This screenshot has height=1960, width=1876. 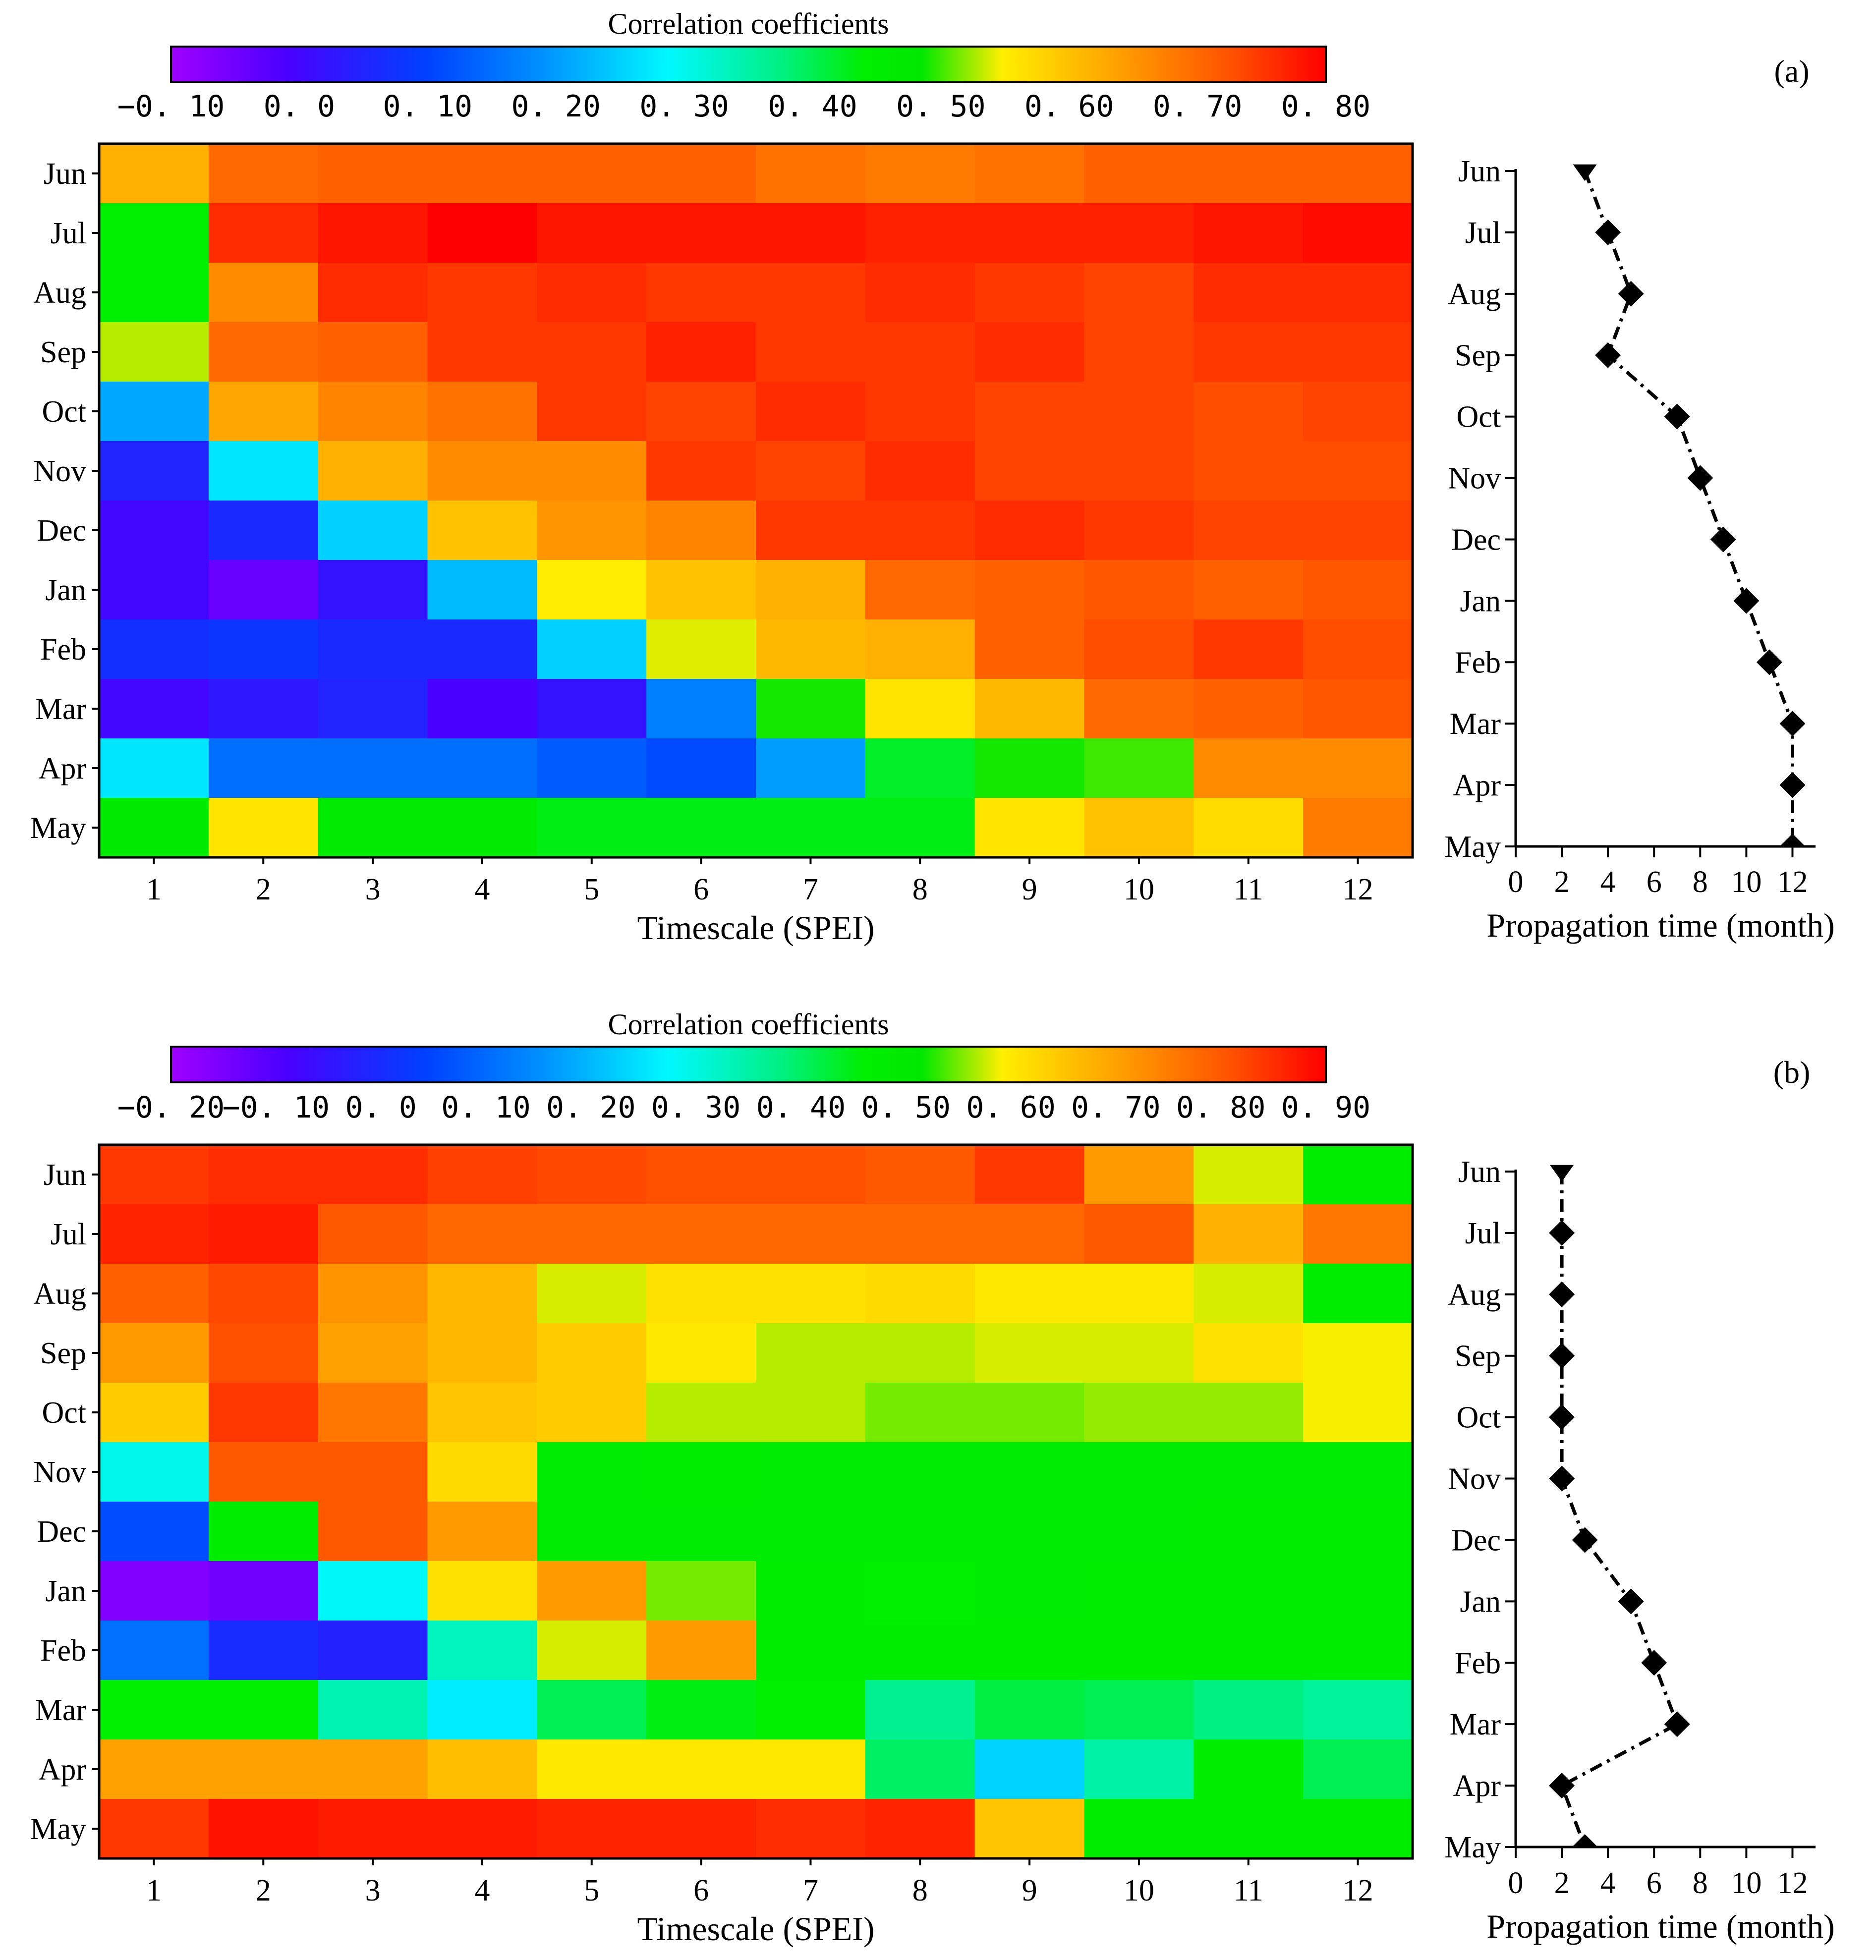 What do you see at coordinates (154, 889) in the screenshot?
I see `heatmap-x-tick-label: 1` at bounding box center [154, 889].